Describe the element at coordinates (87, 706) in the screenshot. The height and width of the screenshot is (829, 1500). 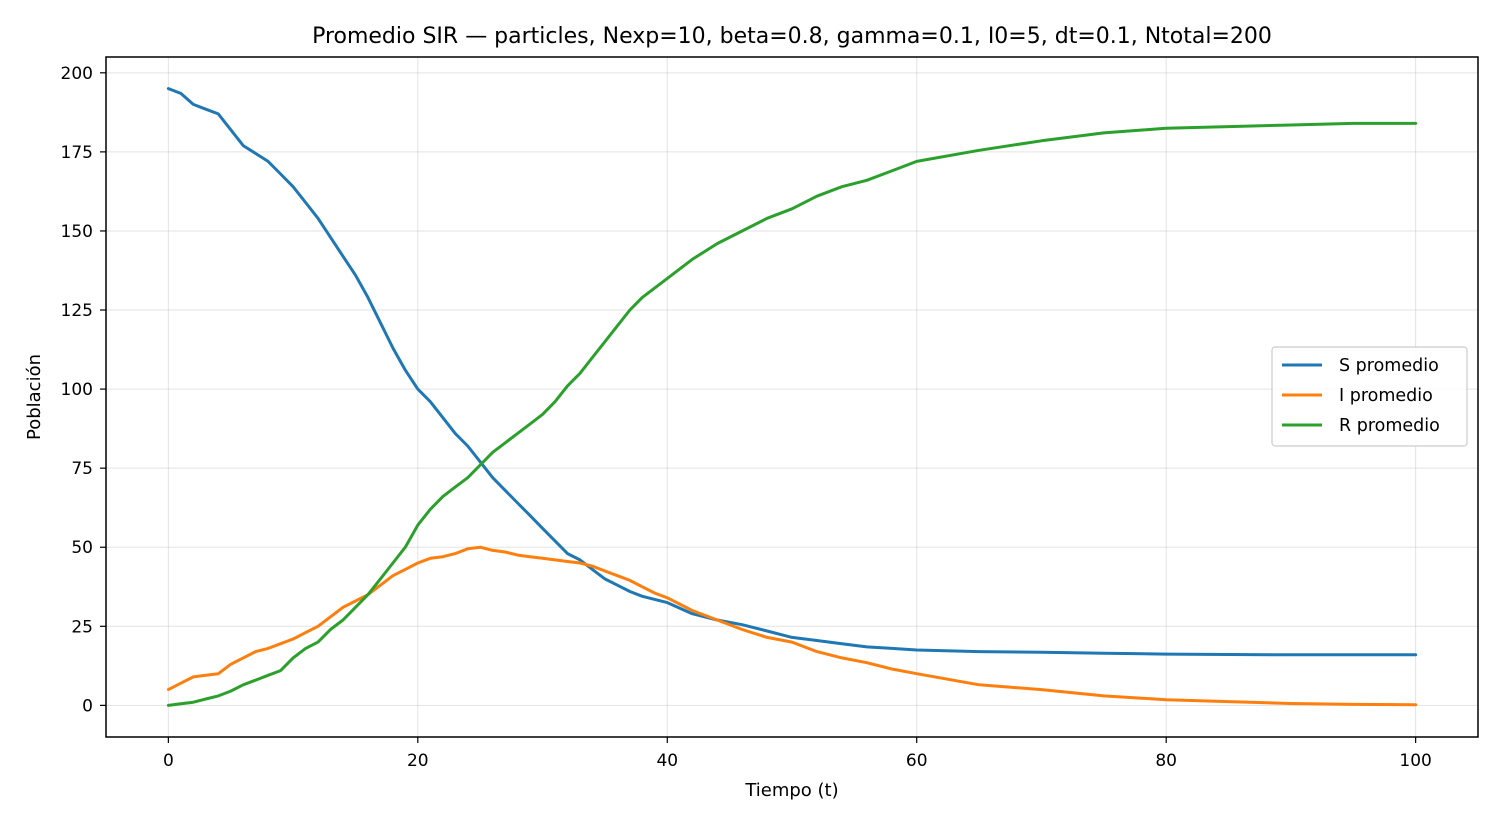
I see `y-tick-label: 0` at that location.